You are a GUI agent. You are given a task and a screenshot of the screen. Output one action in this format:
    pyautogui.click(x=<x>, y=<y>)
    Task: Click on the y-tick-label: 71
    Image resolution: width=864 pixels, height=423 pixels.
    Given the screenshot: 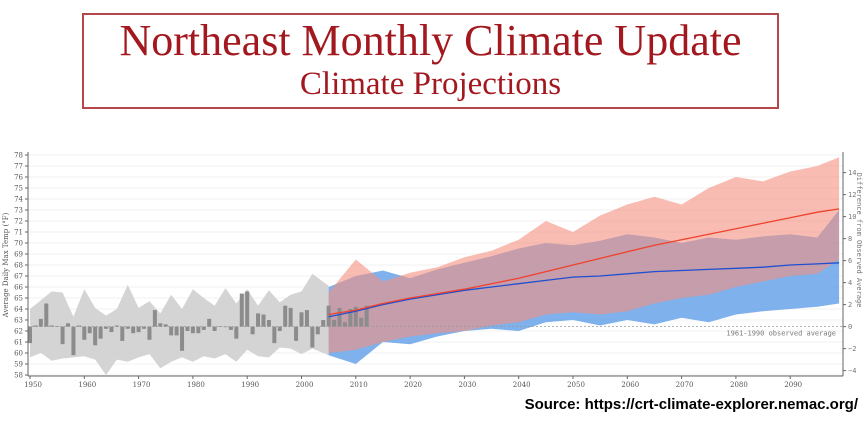 What is the action you would take?
    pyautogui.click(x=18, y=233)
    